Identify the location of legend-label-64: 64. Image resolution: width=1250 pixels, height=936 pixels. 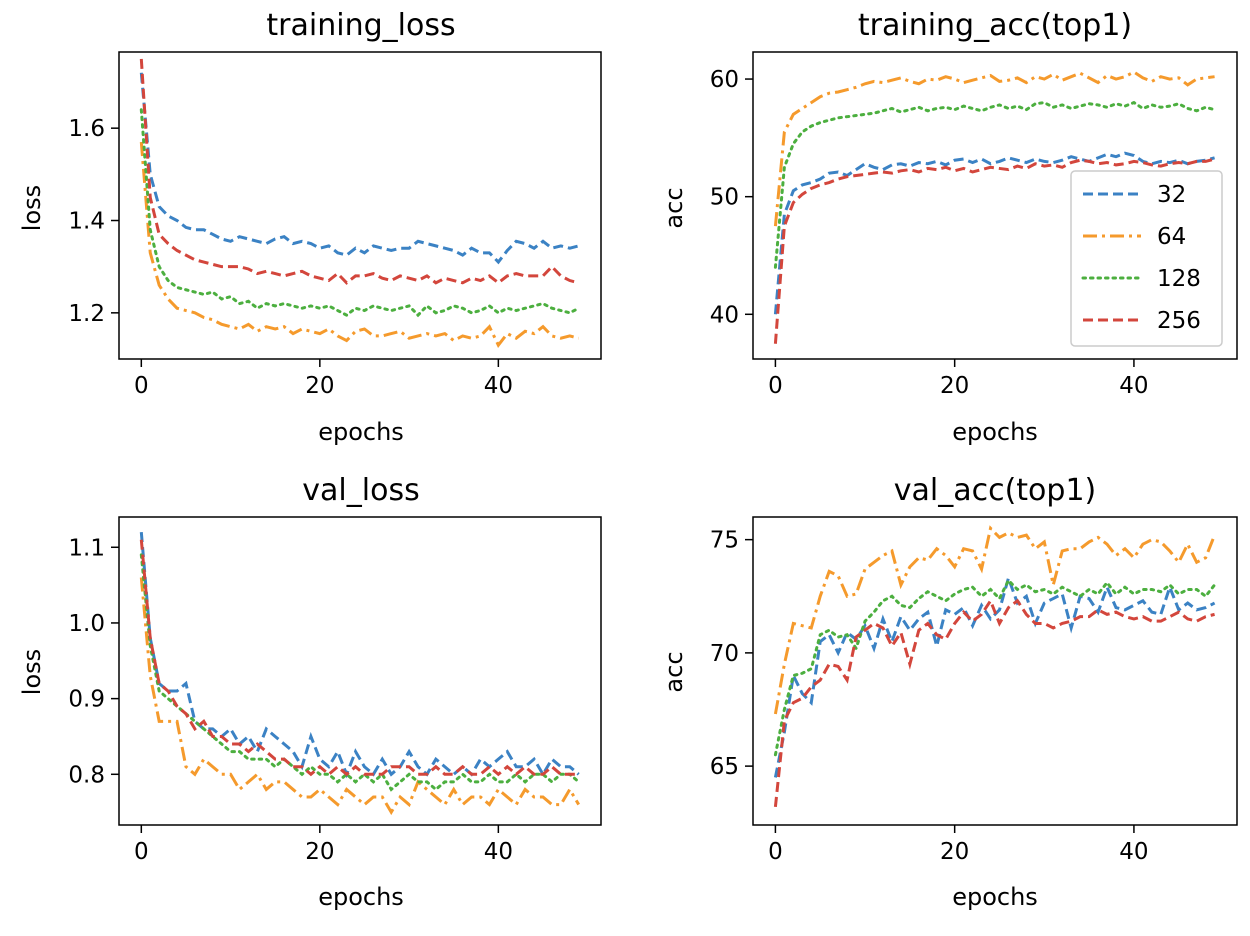
(1171, 237).